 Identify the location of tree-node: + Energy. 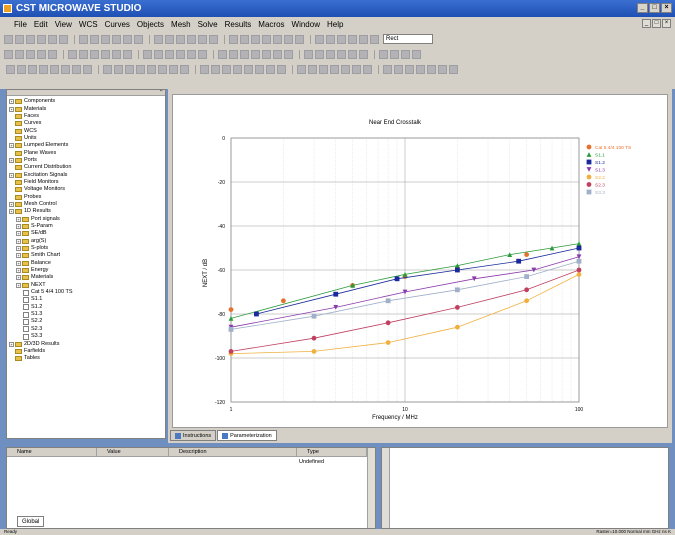
(87, 270).